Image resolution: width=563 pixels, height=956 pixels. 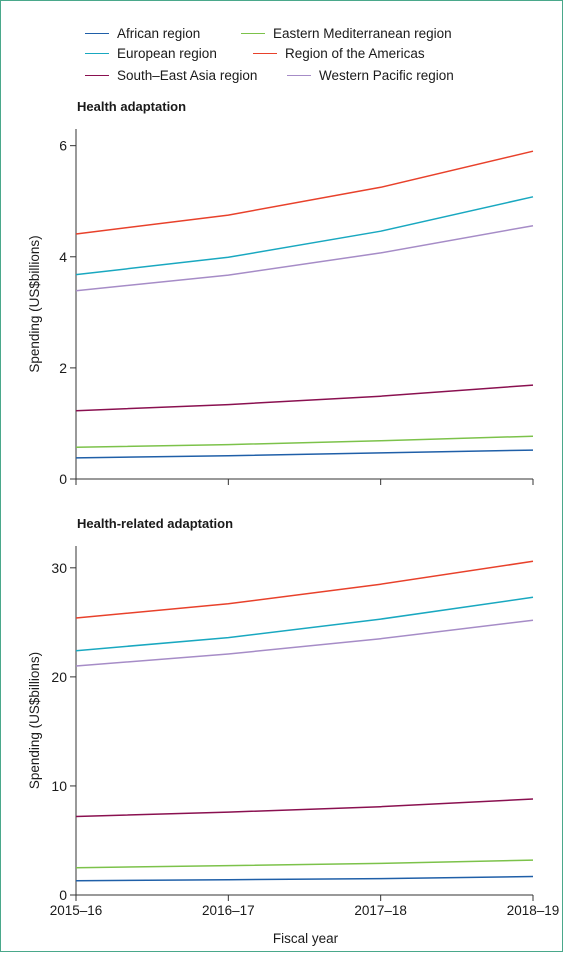 I want to click on x-tick-label: 2018–19, so click(x=533, y=910).